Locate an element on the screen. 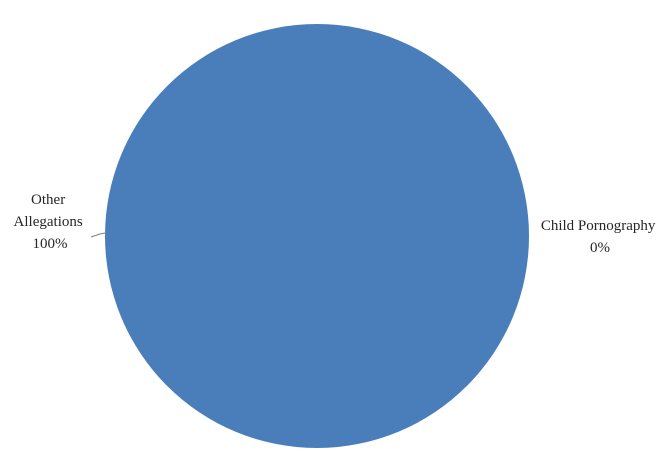  slice-label-other-allegations-line2: Allegations is located at coordinates (48, 222).